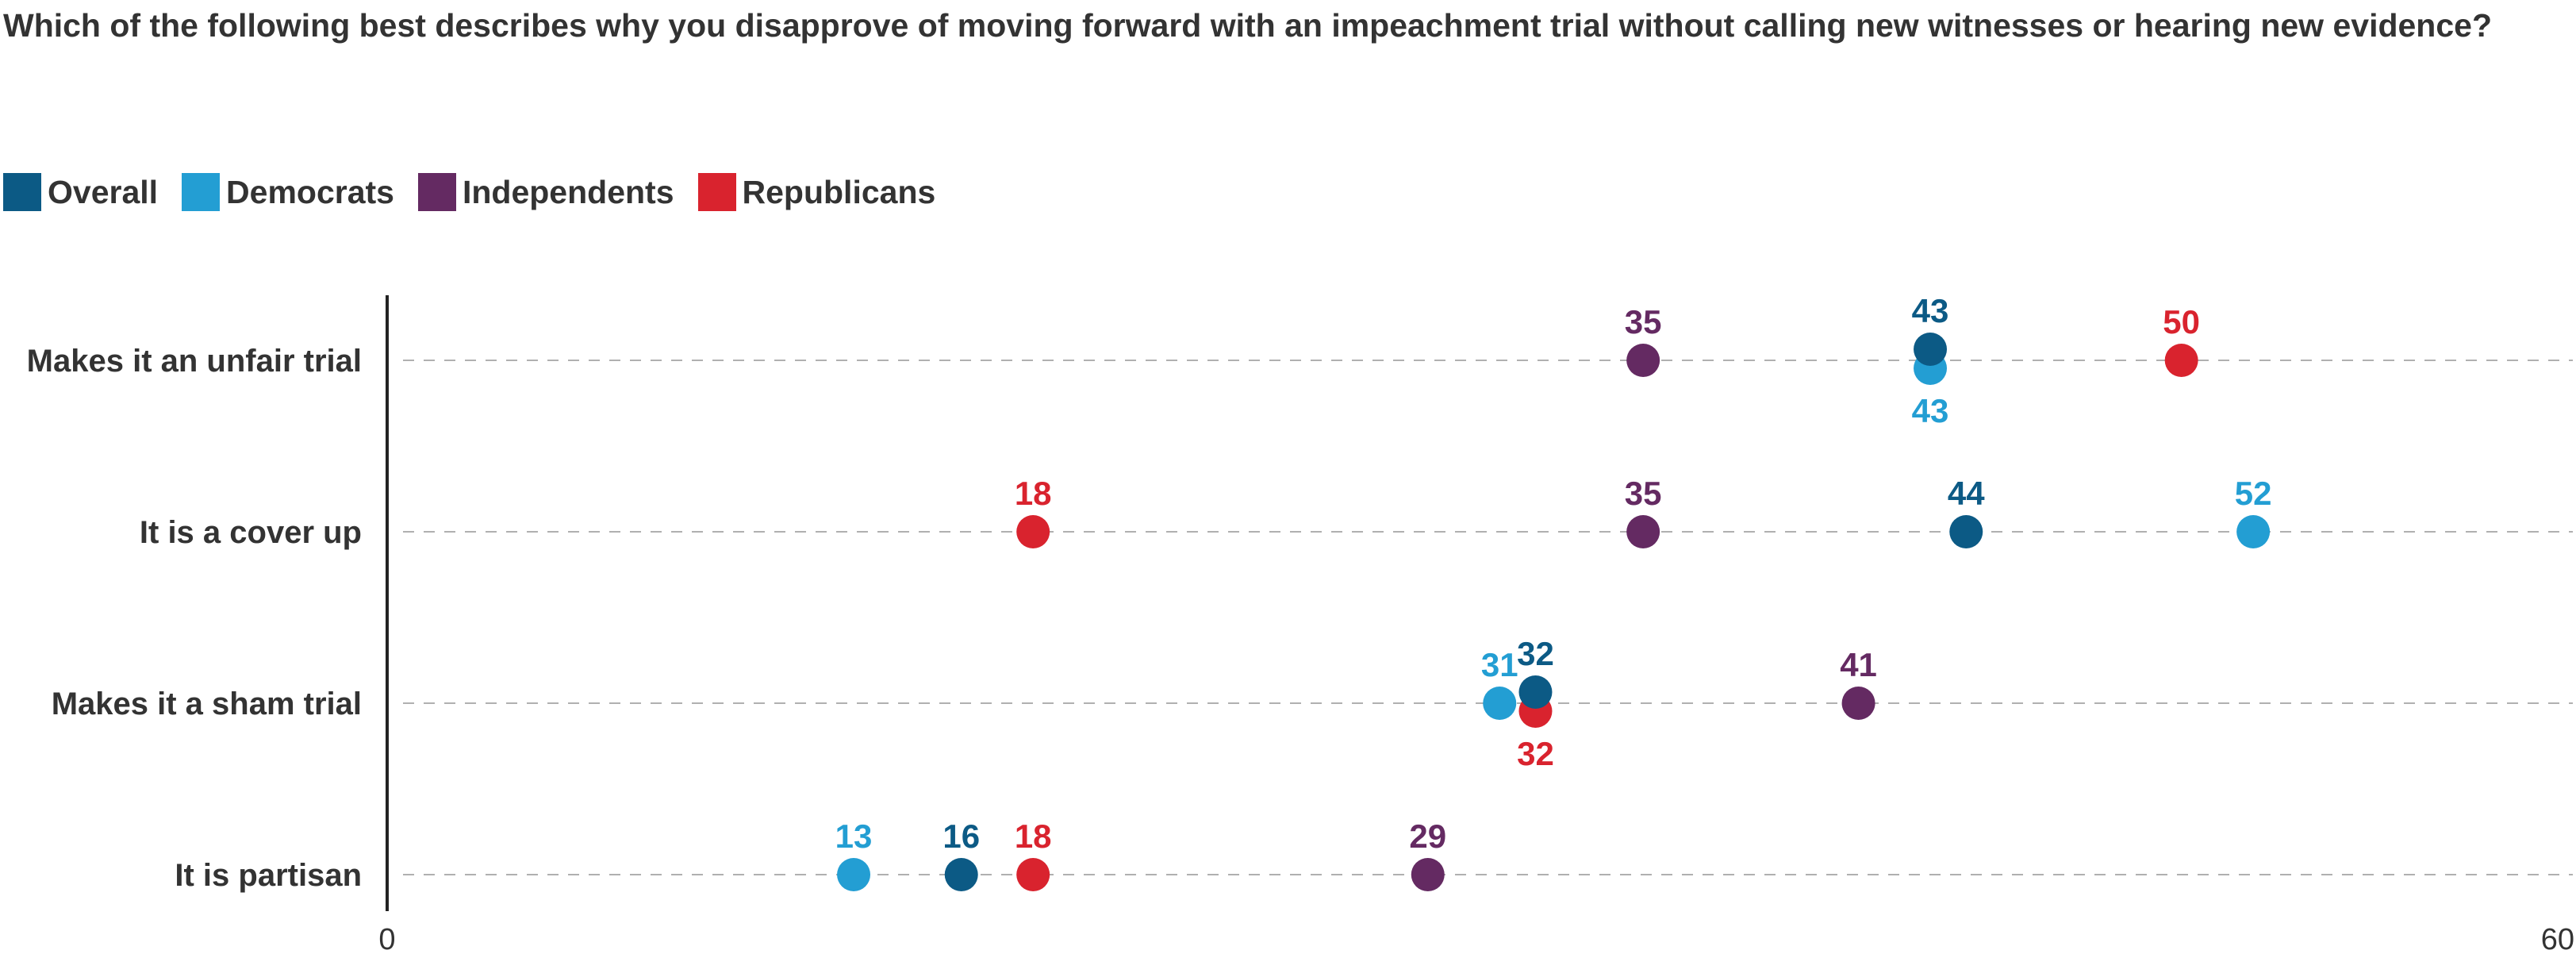 Image resolution: width=2576 pixels, height=954 pixels. What do you see at coordinates (1476, 938) in the screenshot?
I see `x-tick-labels: 0 60` at bounding box center [1476, 938].